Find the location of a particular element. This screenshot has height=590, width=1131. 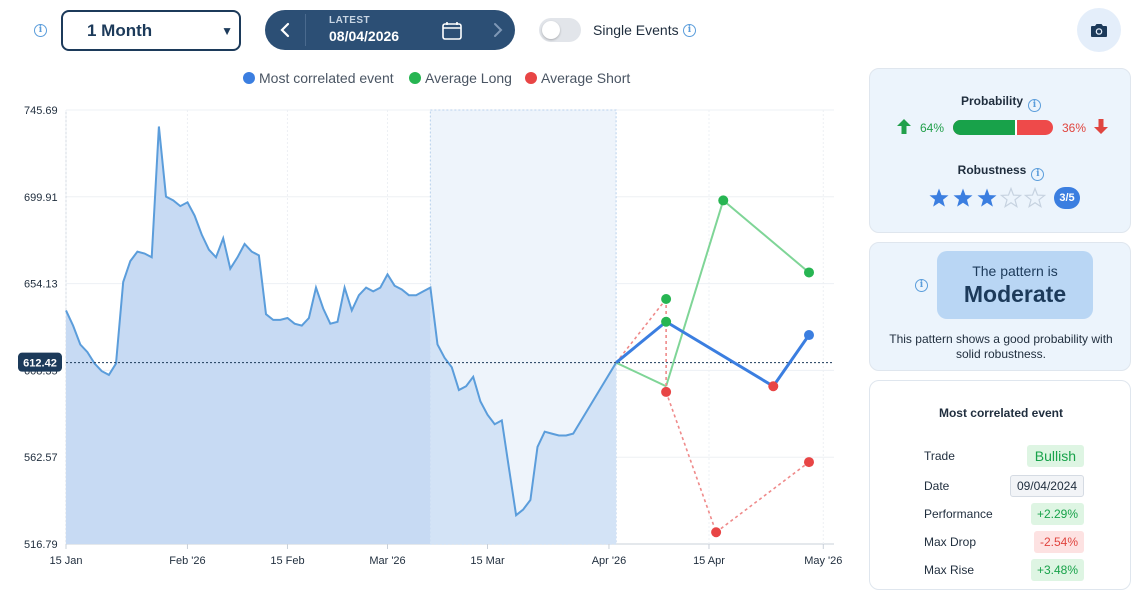

event-row-value: +2.29% is located at coordinates (1057, 514).